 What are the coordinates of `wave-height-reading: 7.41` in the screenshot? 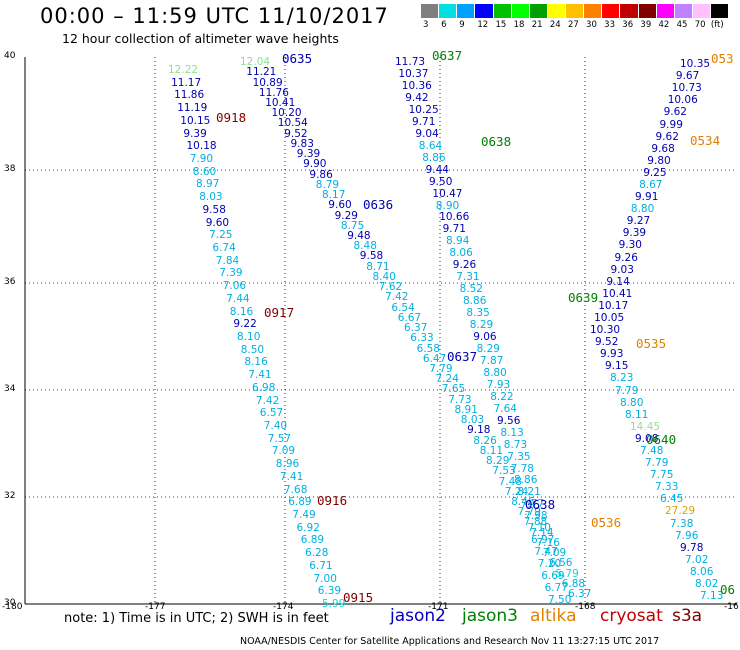 It's located at (260, 375).